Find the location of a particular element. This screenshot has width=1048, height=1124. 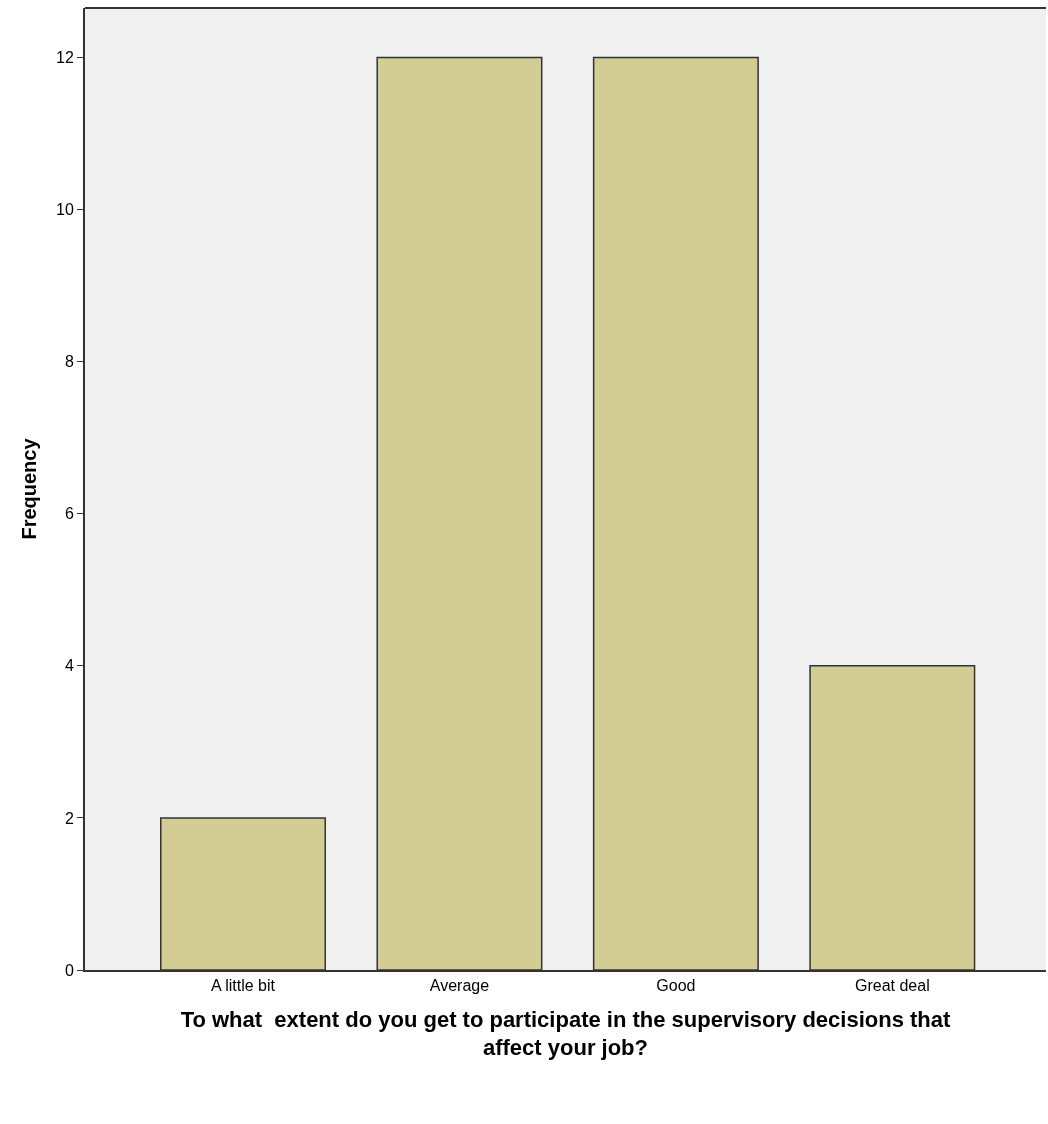

y-tick-label: 12 is located at coordinates (65, 58).